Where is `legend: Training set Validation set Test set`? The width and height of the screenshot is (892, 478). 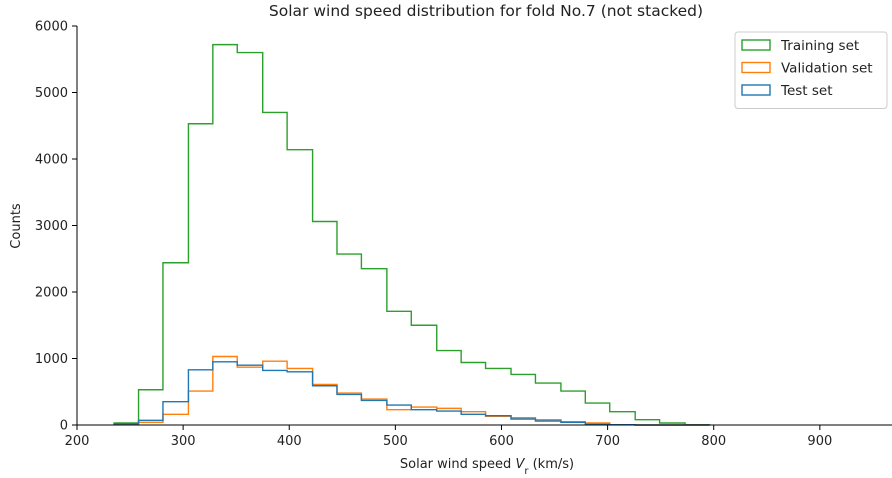 legend: Training set Validation set Test set is located at coordinates (811, 70).